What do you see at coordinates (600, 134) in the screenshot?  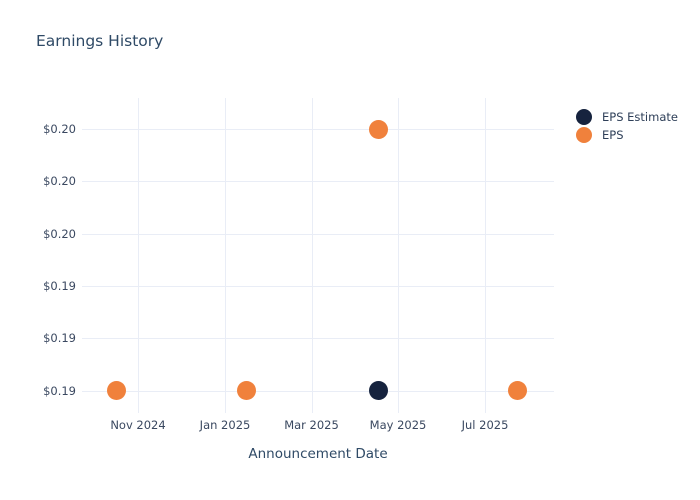 I see `legend-item-eps: EPS` at bounding box center [600, 134].